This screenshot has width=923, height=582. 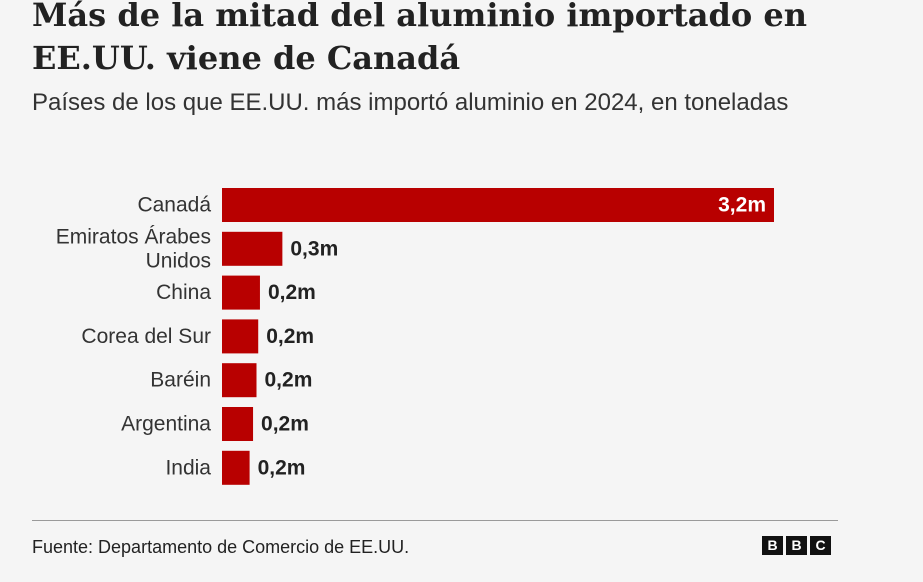 What do you see at coordinates (146, 336) in the screenshot?
I see `category-label-3: Corea del Sur` at bounding box center [146, 336].